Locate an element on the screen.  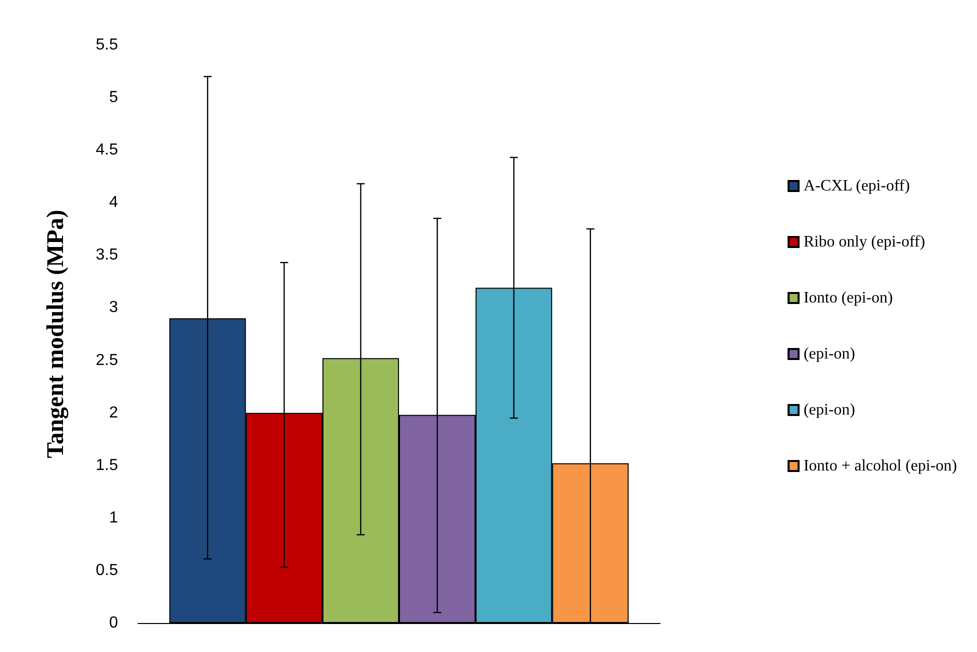
legend-label: Ionto + alcohol (epi-on) is located at coordinates (880, 466).